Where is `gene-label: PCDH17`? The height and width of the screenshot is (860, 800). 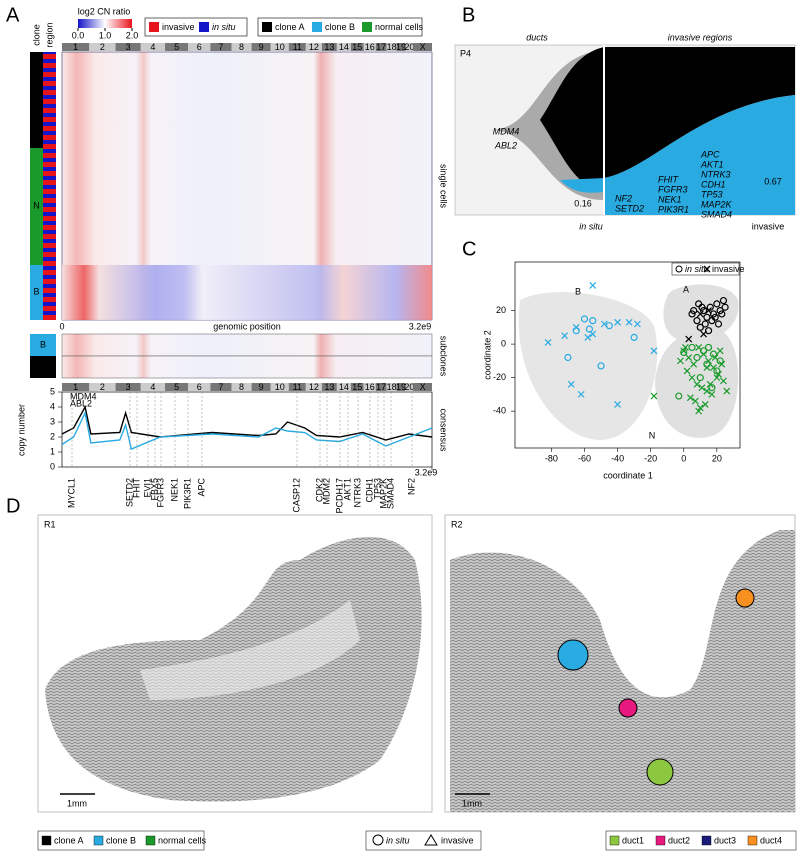 gene-label: PCDH17 is located at coordinates (339, 496).